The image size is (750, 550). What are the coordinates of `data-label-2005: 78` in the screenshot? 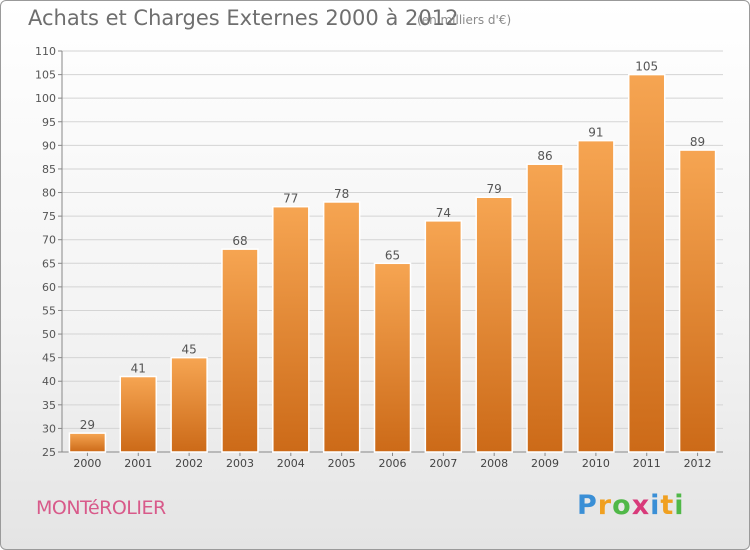 It's located at (341, 194).